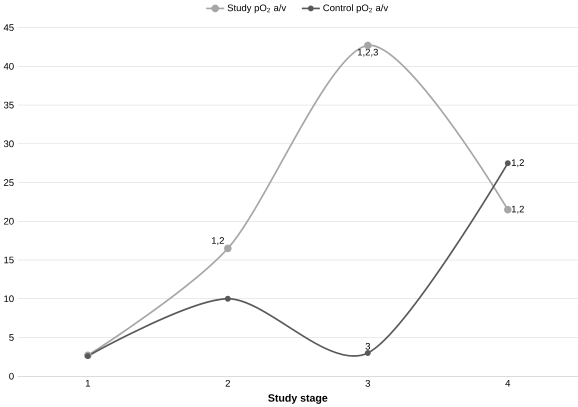 Image resolution: width=578 pixels, height=407 pixels. I want to click on y-tick-label: 25, so click(9, 182).